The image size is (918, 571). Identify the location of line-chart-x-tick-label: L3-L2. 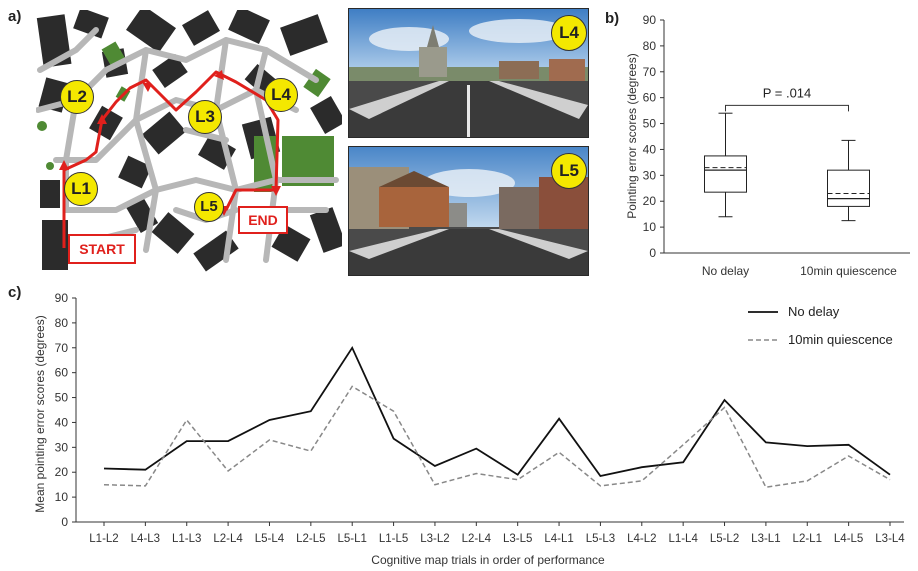
(434, 539).